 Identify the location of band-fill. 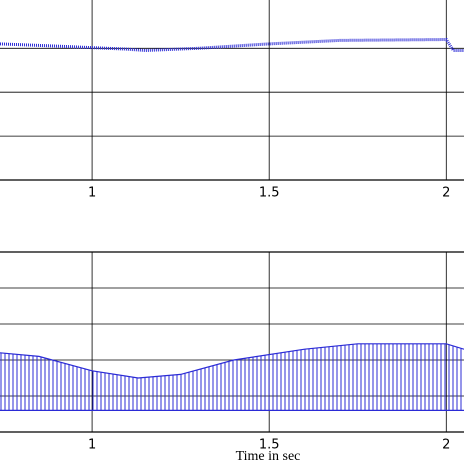
(232, 377).